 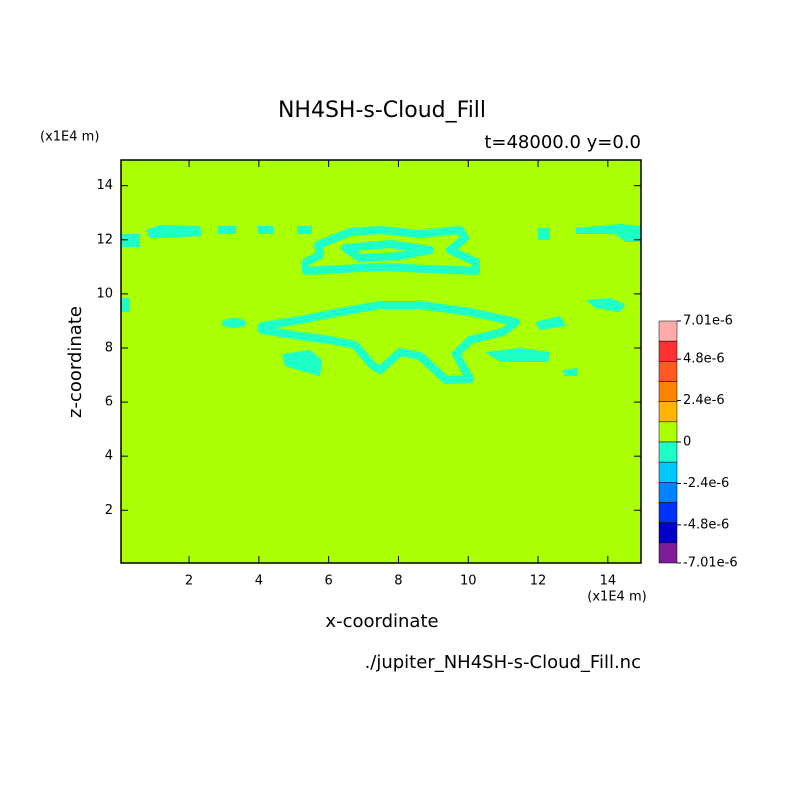 I want to click on x-tick-label: 4, so click(x=259, y=581).